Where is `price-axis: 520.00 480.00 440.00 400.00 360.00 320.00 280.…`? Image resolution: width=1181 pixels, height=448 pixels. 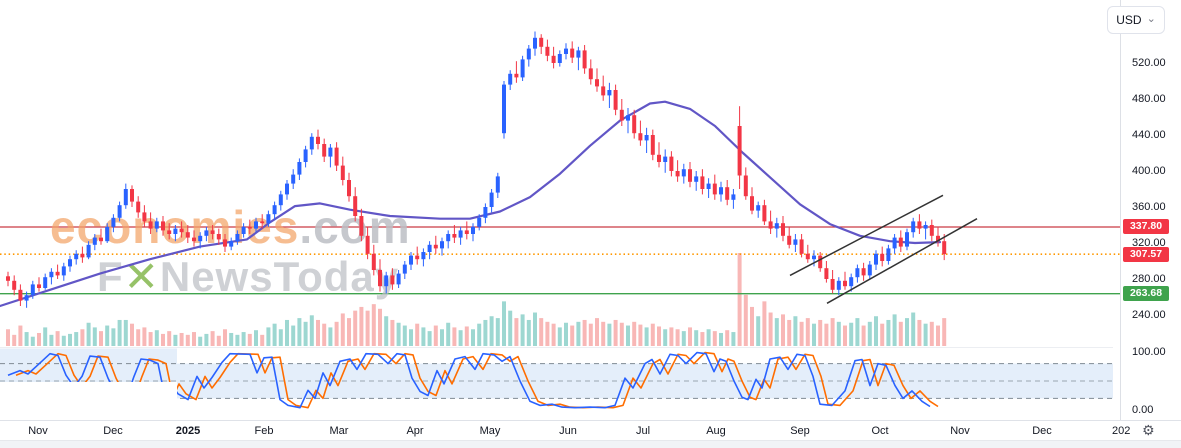 price-axis: 520.00 480.00 440.00 400.00 360.00 320.00 280.… is located at coordinates (1150, 210).